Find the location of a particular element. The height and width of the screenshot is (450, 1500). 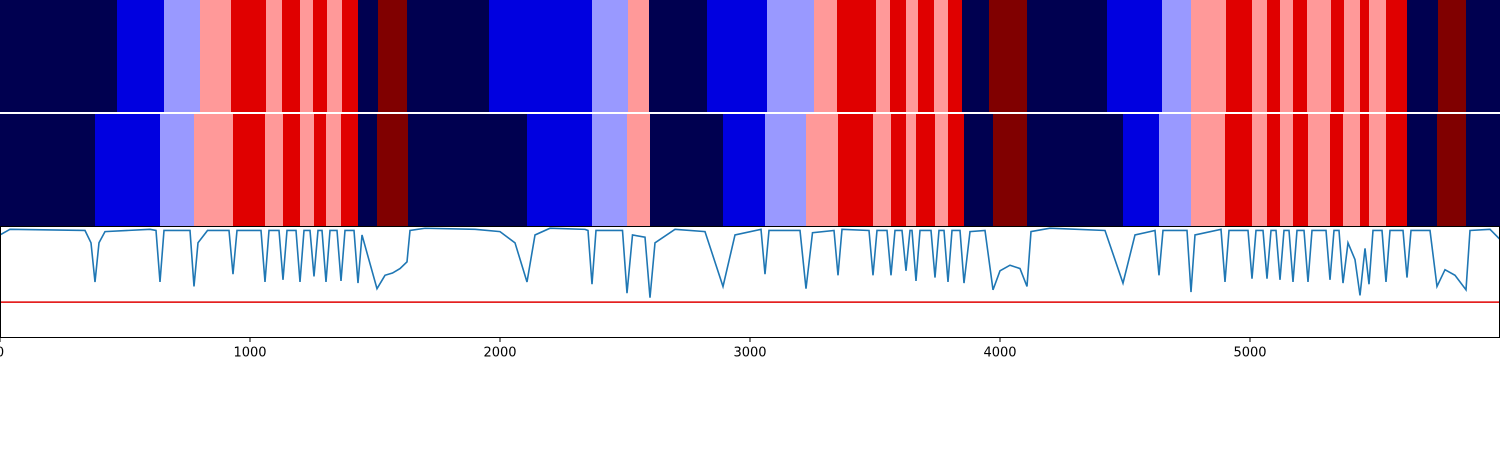

x-tick-label: 1000 is located at coordinates (249, 353).